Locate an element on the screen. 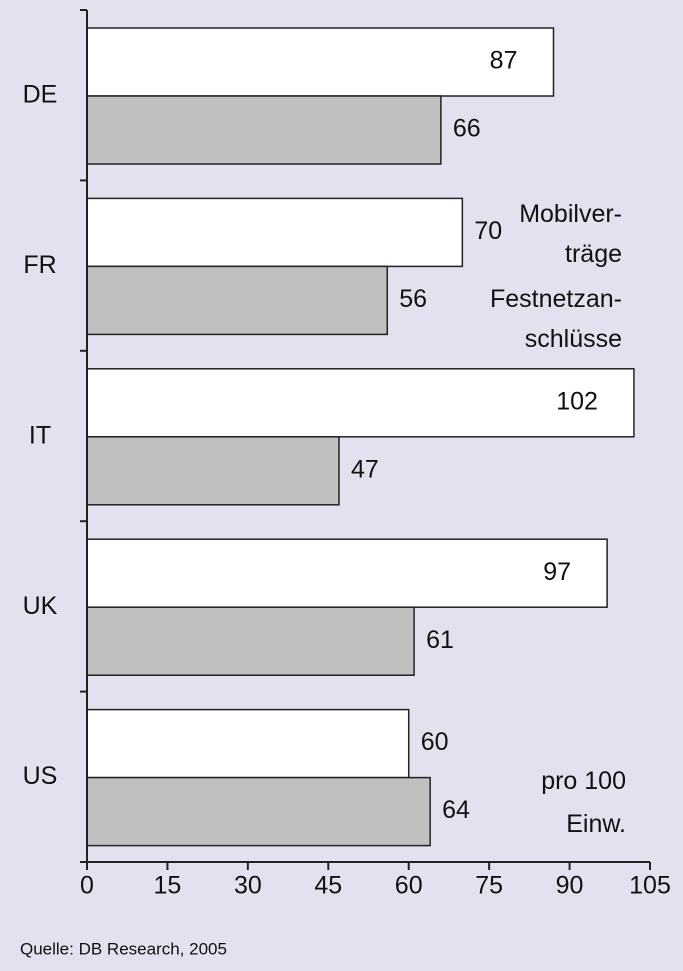  value-label: 61 is located at coordinates (440, 640).